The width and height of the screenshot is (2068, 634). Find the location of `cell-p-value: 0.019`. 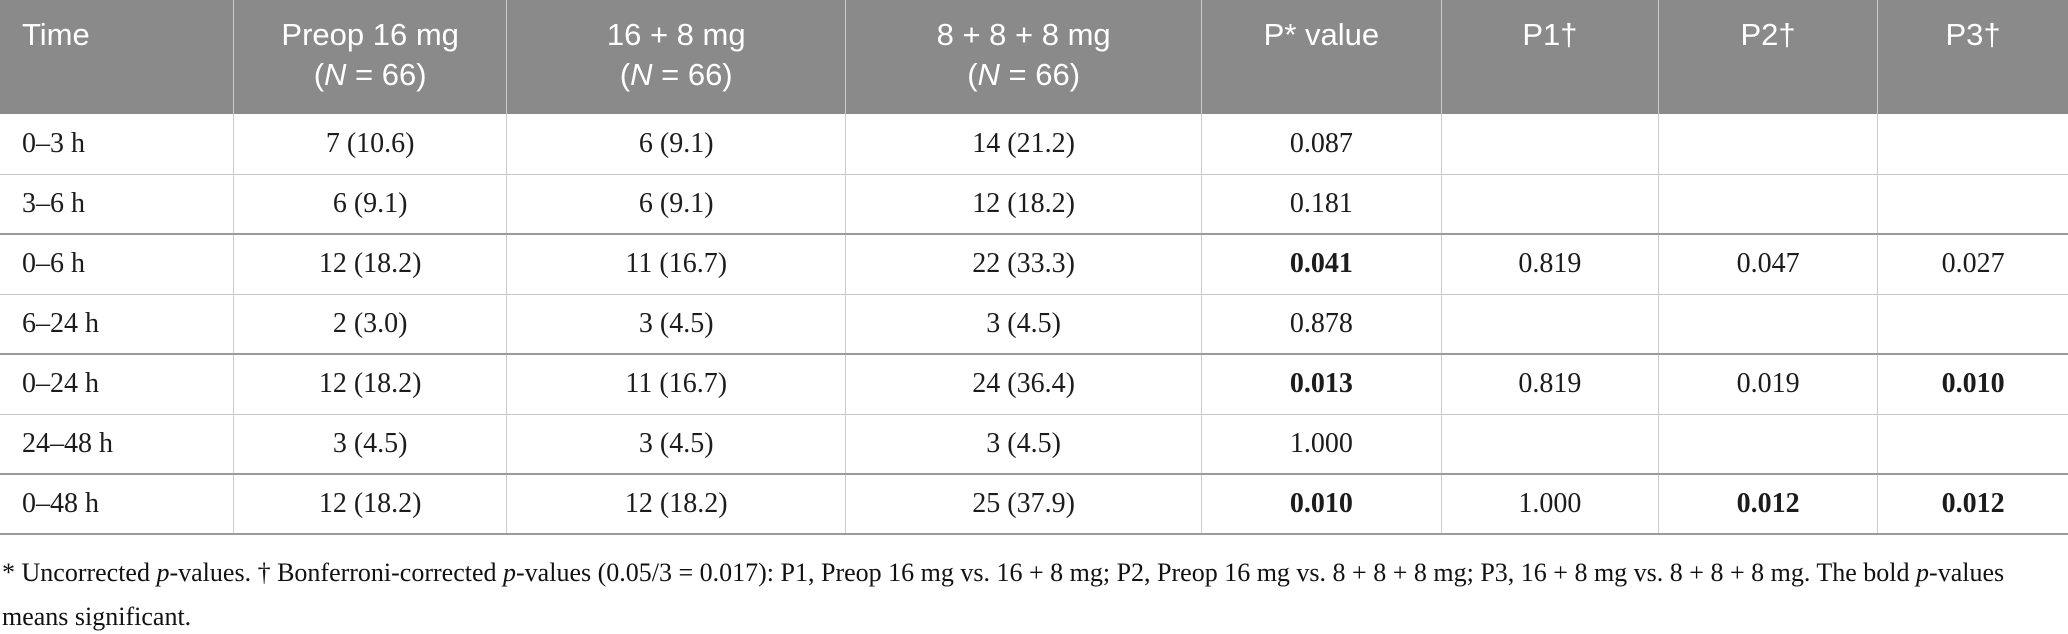

cell-p-value: 0.019 is located at coordinates (1767, 383).